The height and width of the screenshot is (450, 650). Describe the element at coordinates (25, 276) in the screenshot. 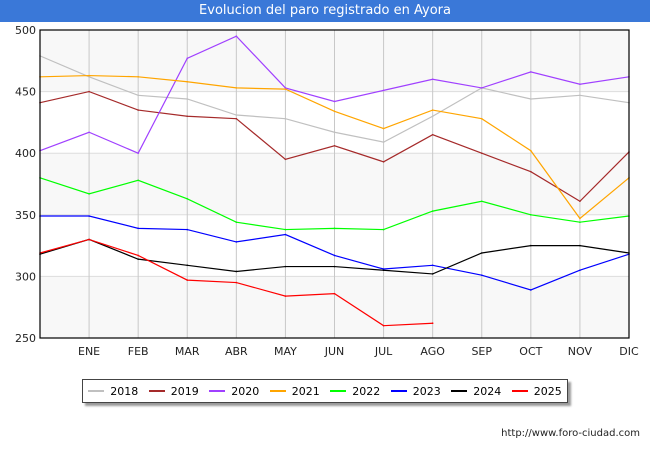

I see `y-tick-label: 300` at that location.